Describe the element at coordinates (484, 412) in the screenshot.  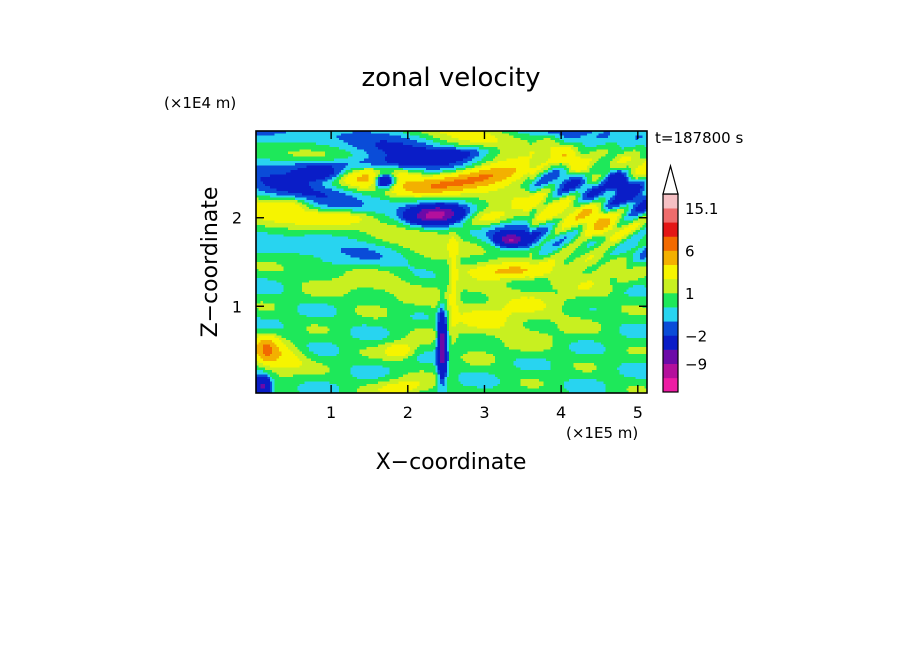
I see `x-tick-label: 3` at that location.